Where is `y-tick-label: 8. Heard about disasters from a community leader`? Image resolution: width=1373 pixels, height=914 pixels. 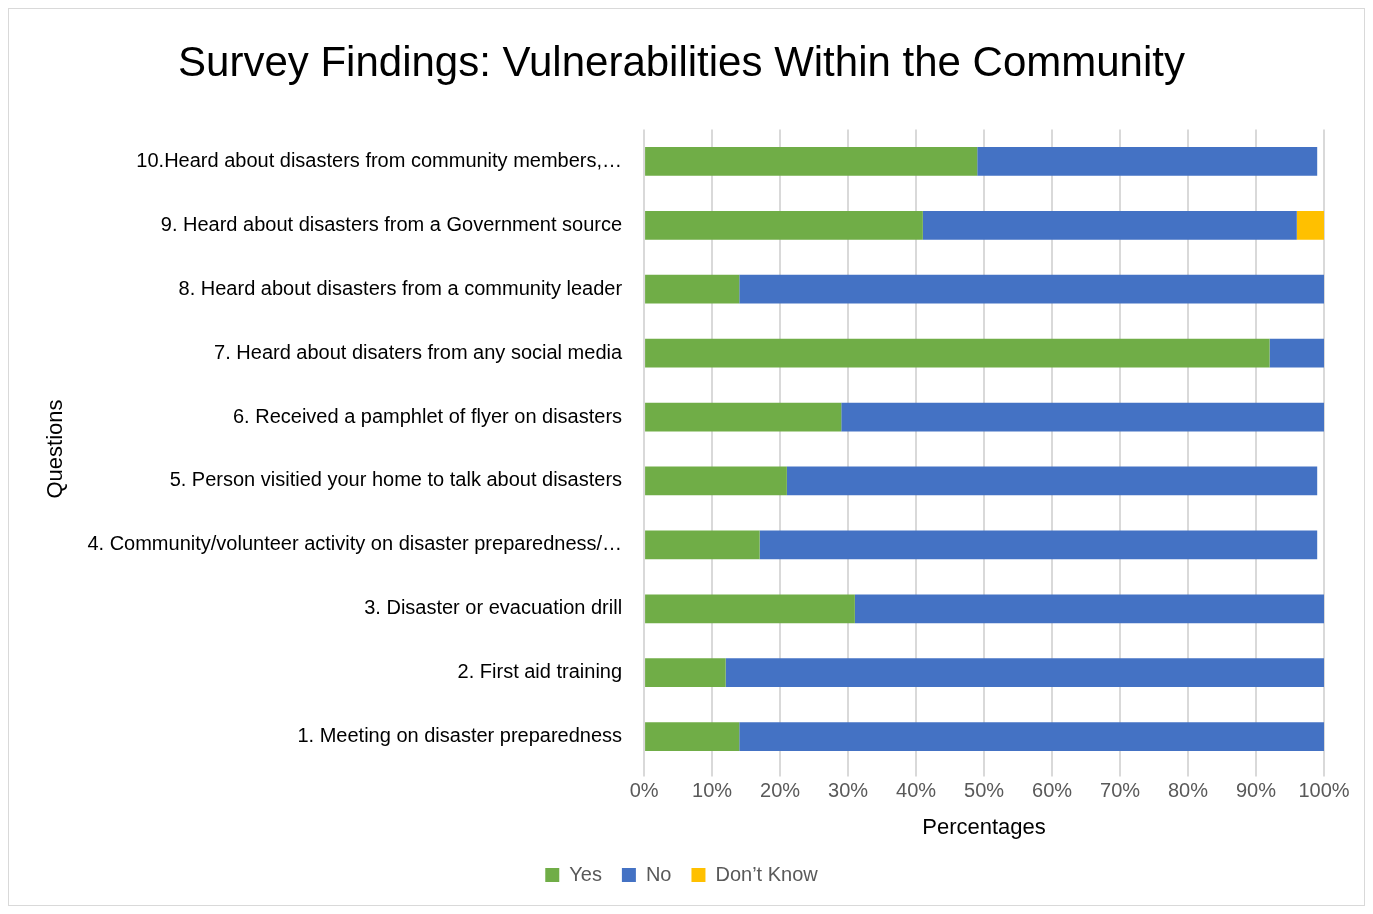
y-tick-label: 8. Heard about disasters from a community leader is located at coordinates (400, 287).